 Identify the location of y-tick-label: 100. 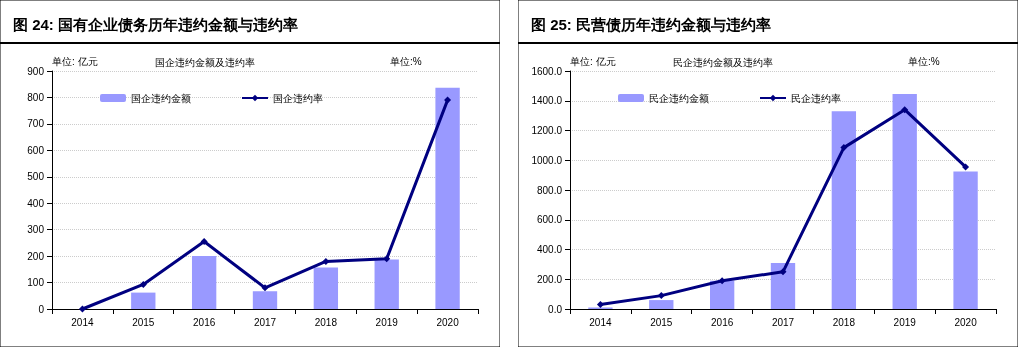
(36, 283).